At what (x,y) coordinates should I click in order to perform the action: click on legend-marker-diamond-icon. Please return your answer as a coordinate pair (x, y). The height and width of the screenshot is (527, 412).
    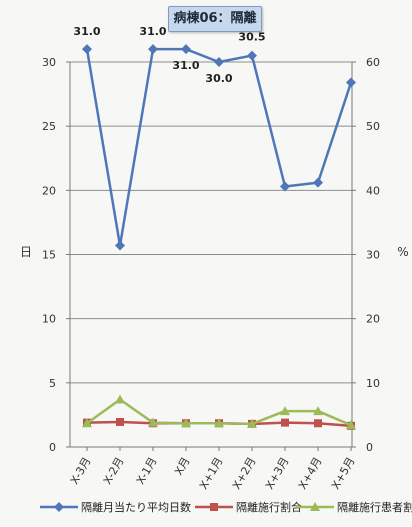
    Looking at the image, I should click on (59, 507).